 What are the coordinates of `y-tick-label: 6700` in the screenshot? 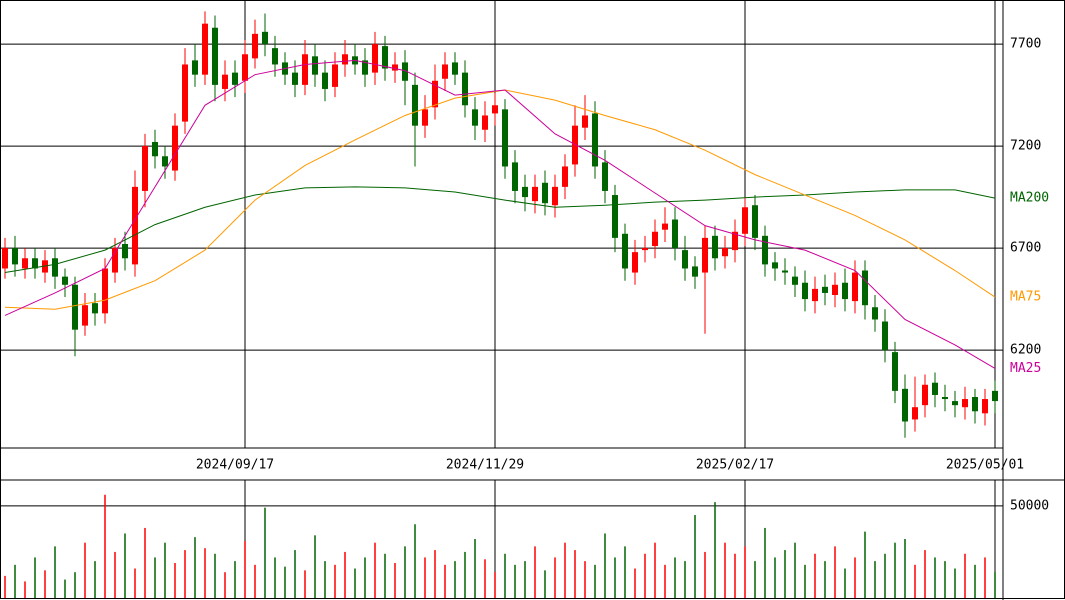 It's located at (1025, 248).